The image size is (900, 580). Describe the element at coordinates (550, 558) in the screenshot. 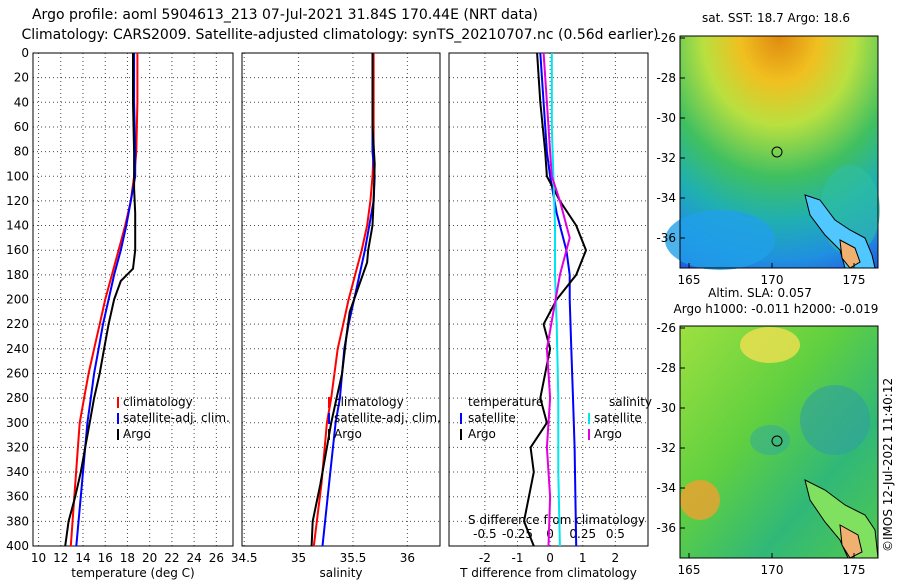

I see `x-tick-label: 0` at that location.